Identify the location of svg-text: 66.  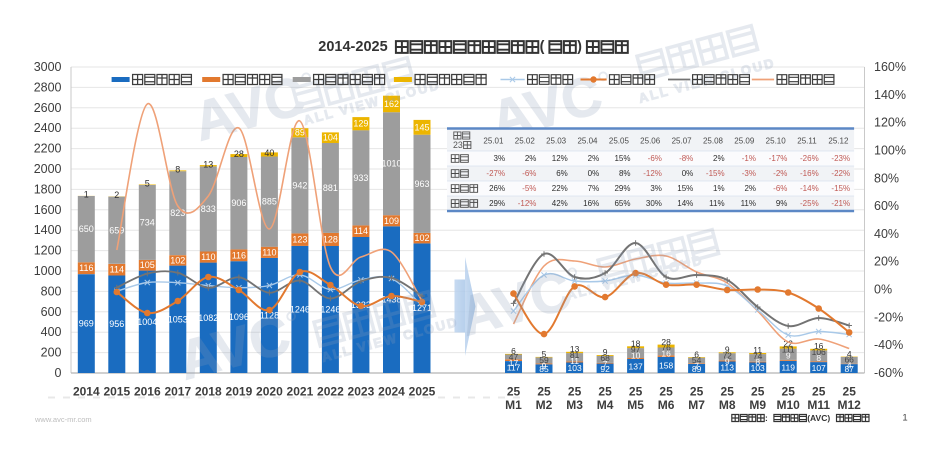
(849, 360).